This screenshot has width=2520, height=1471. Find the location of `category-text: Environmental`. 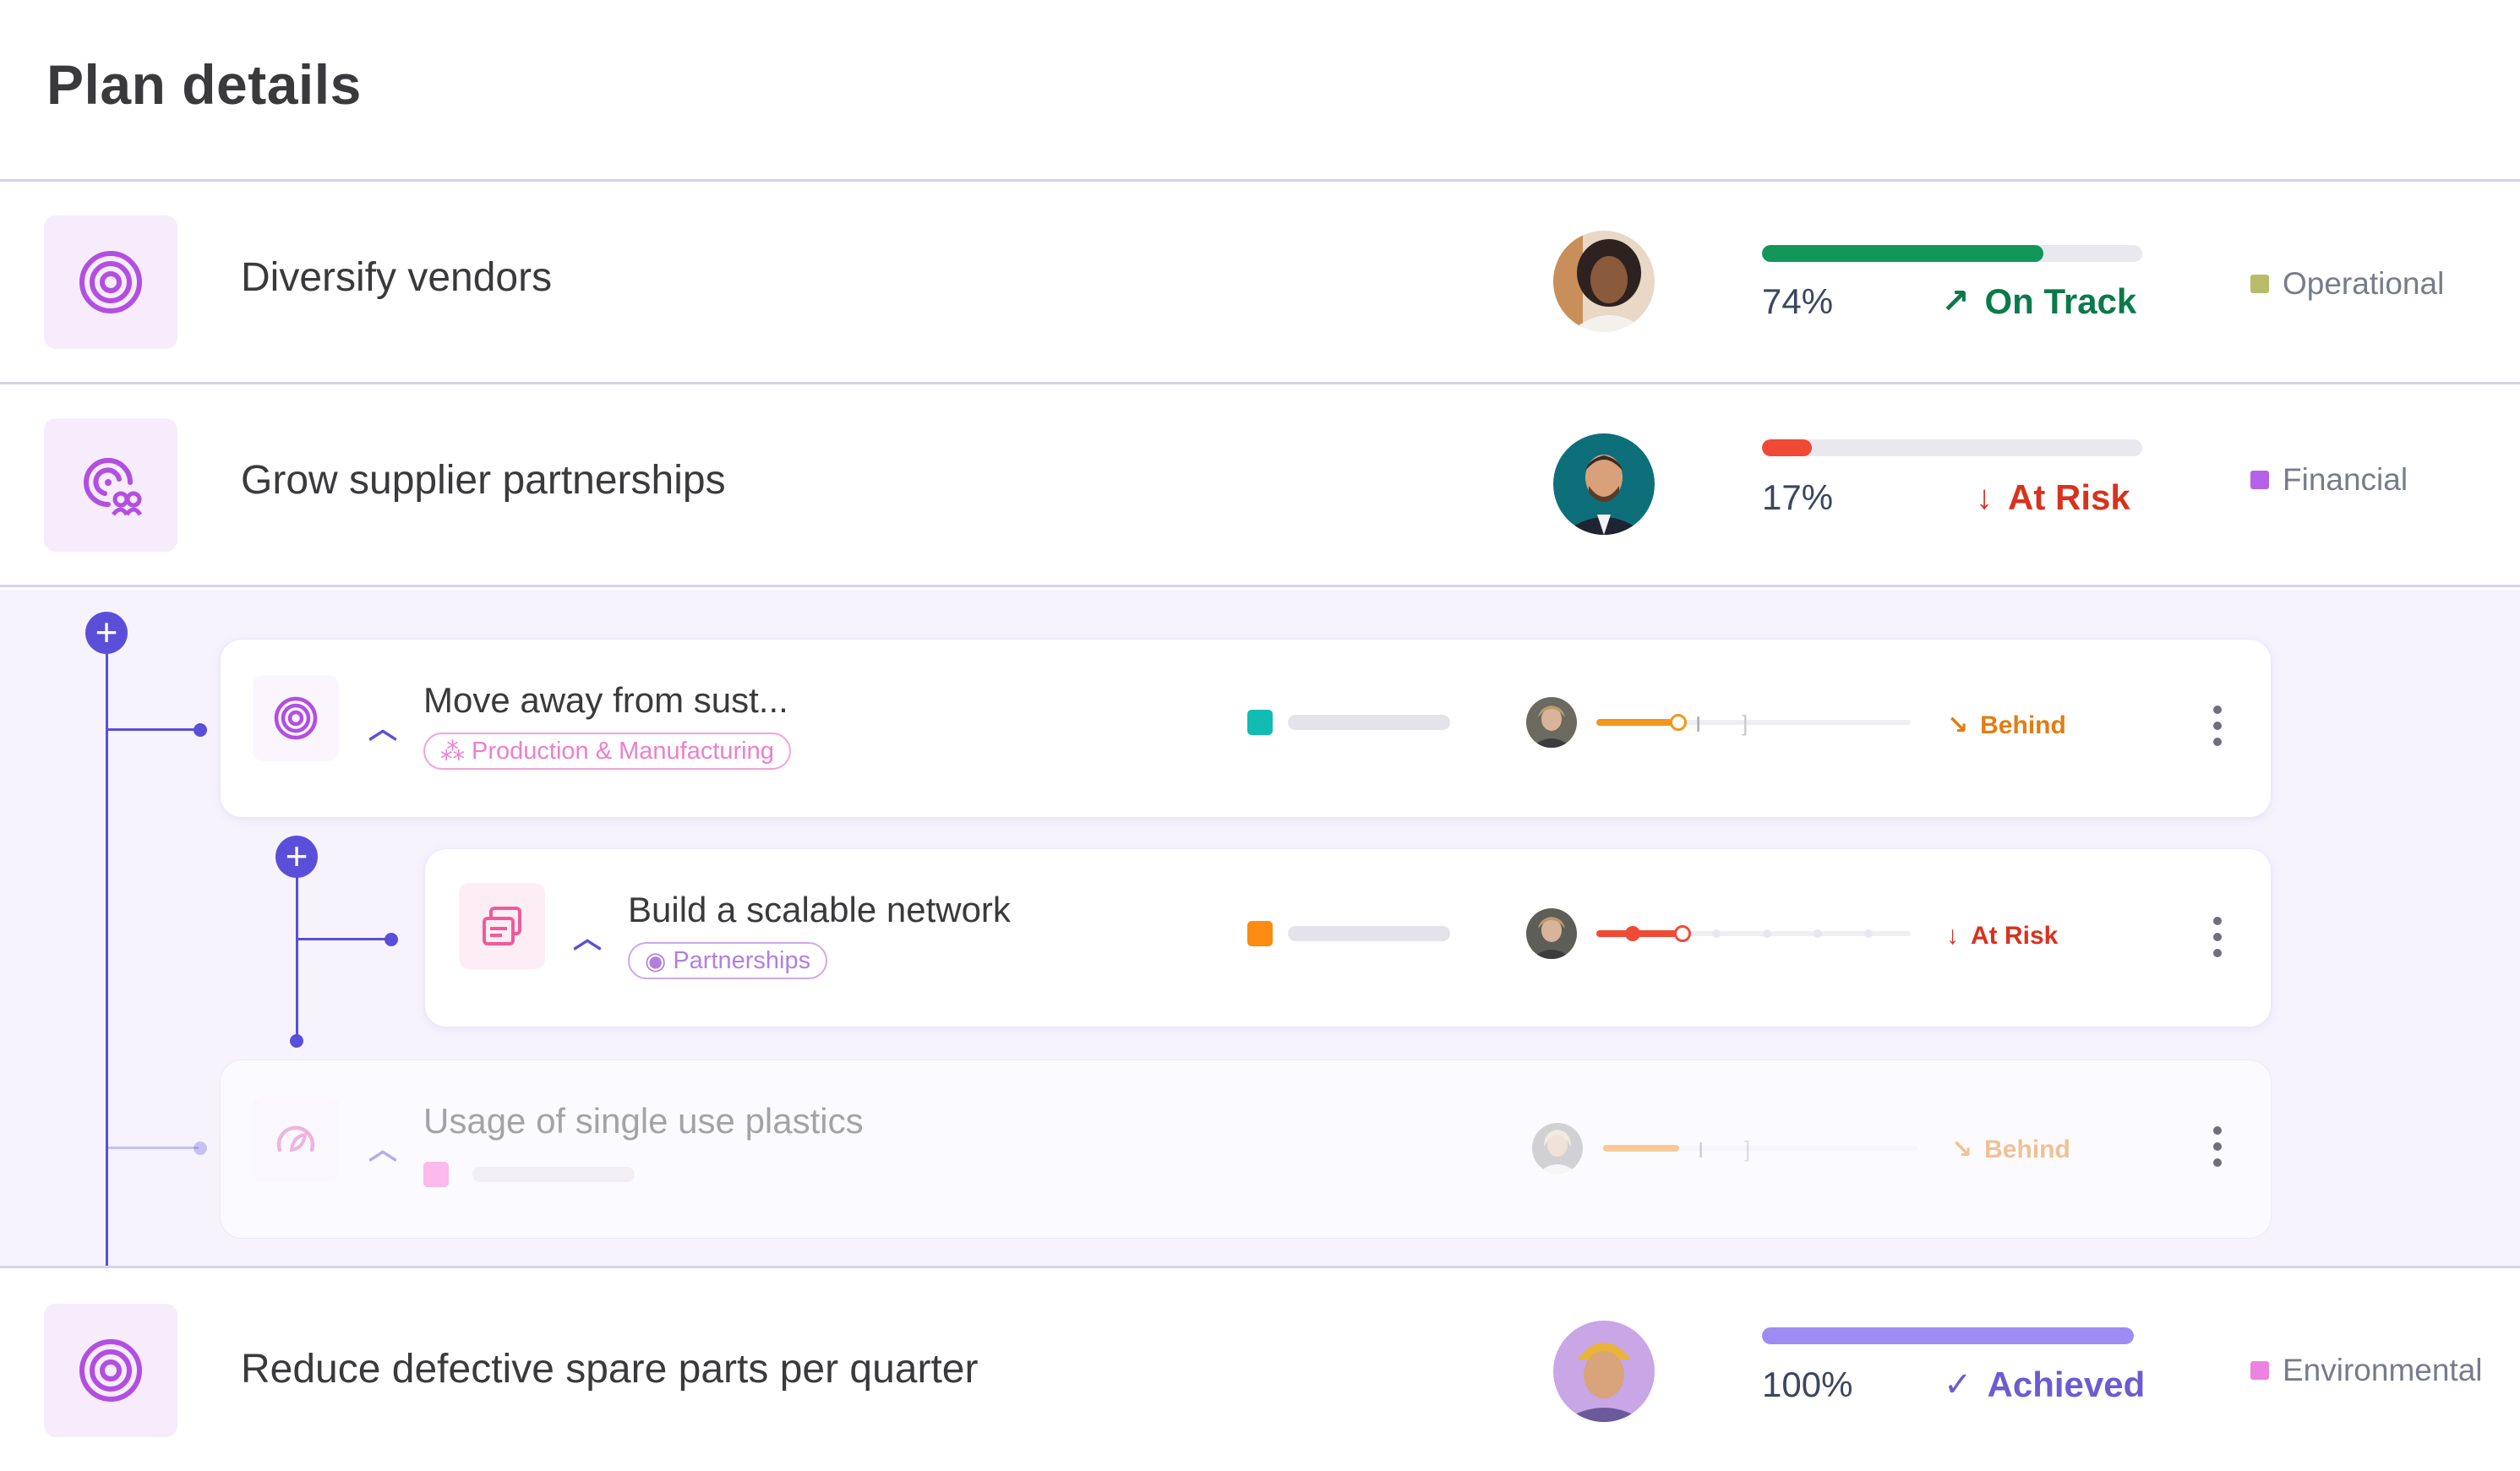

category-text: Environmental is located at coordinates (2383, 1370).